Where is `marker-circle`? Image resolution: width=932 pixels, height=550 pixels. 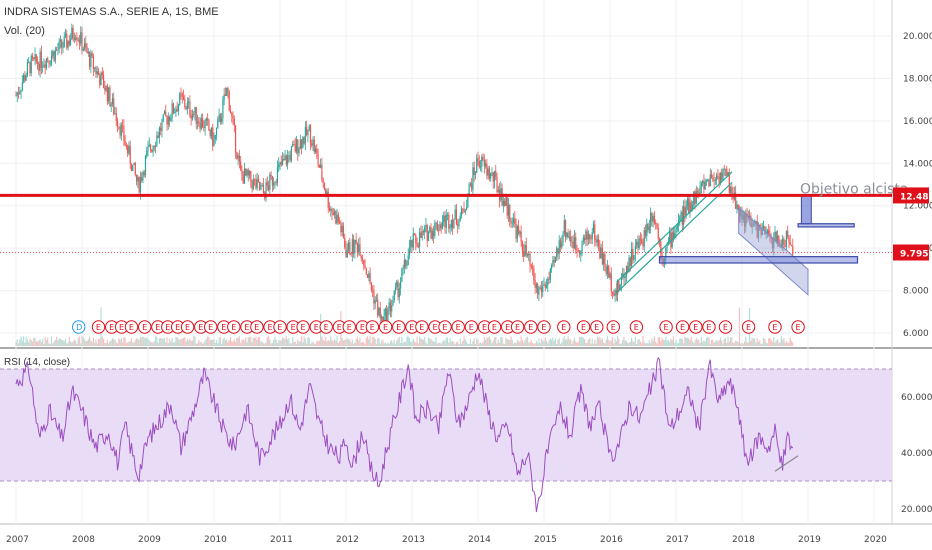
marker-circle is located at coordinates (458, 327).